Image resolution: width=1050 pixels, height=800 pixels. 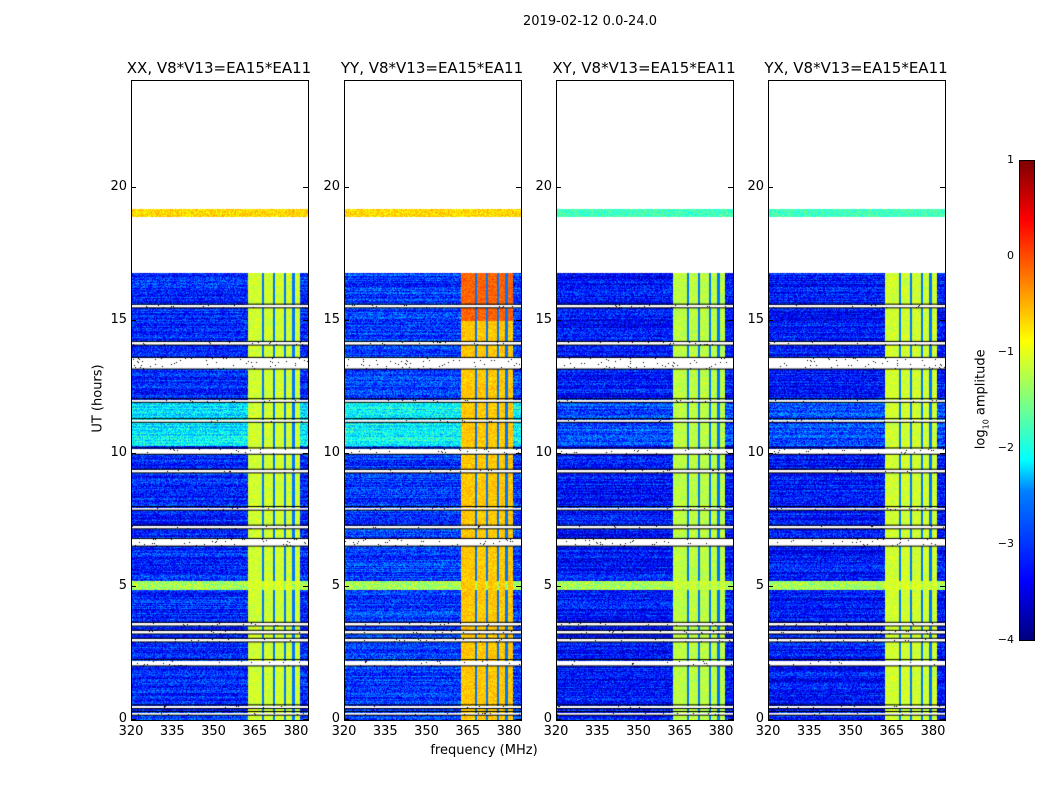 I want to click on y-axis-label: UT (hours), so click(x=98, y=398).